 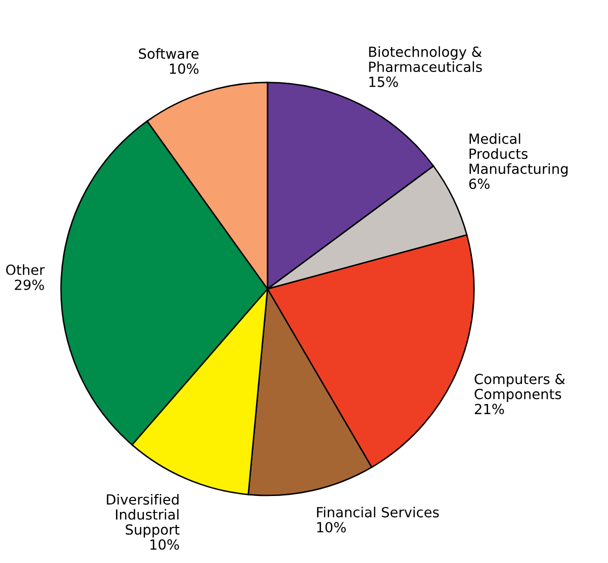 What do you see at coordinates (29, 285) in the screenshot?
I see `data-label: 29%` at bounding box center [29, 285].